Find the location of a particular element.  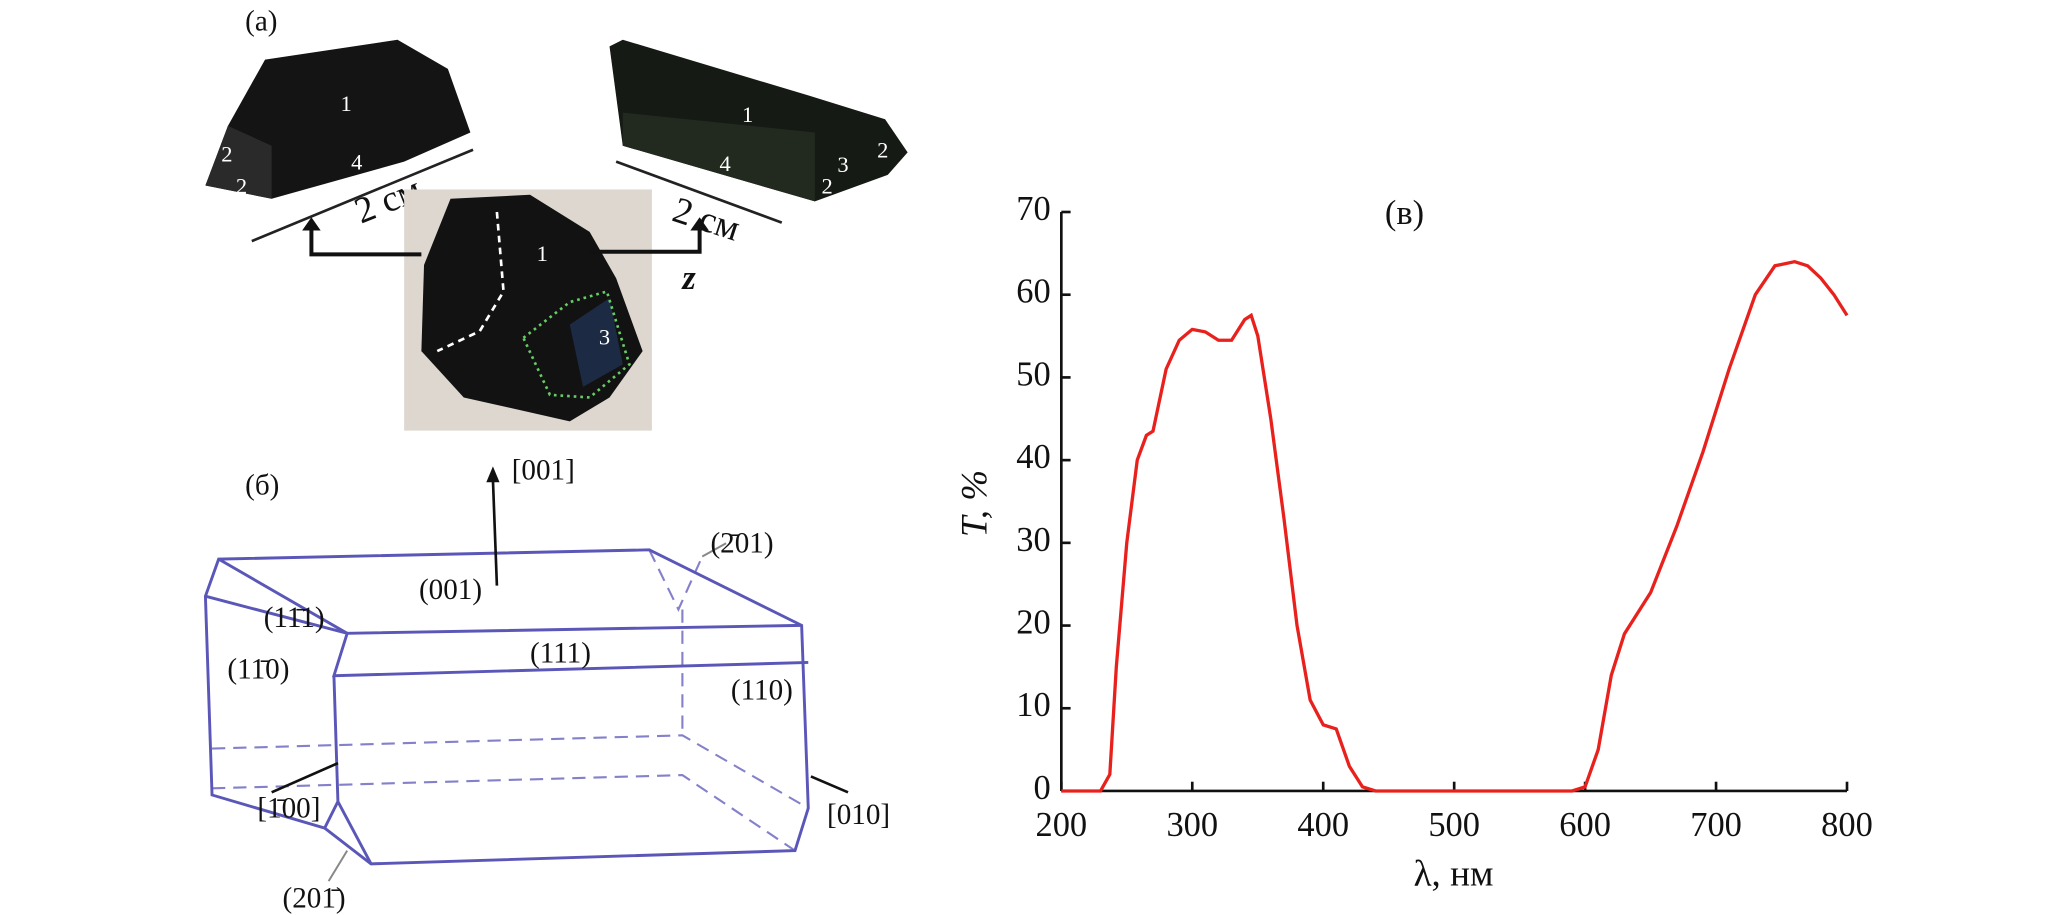

y-tick-label: 50 is located at coordinates (1033, 374).